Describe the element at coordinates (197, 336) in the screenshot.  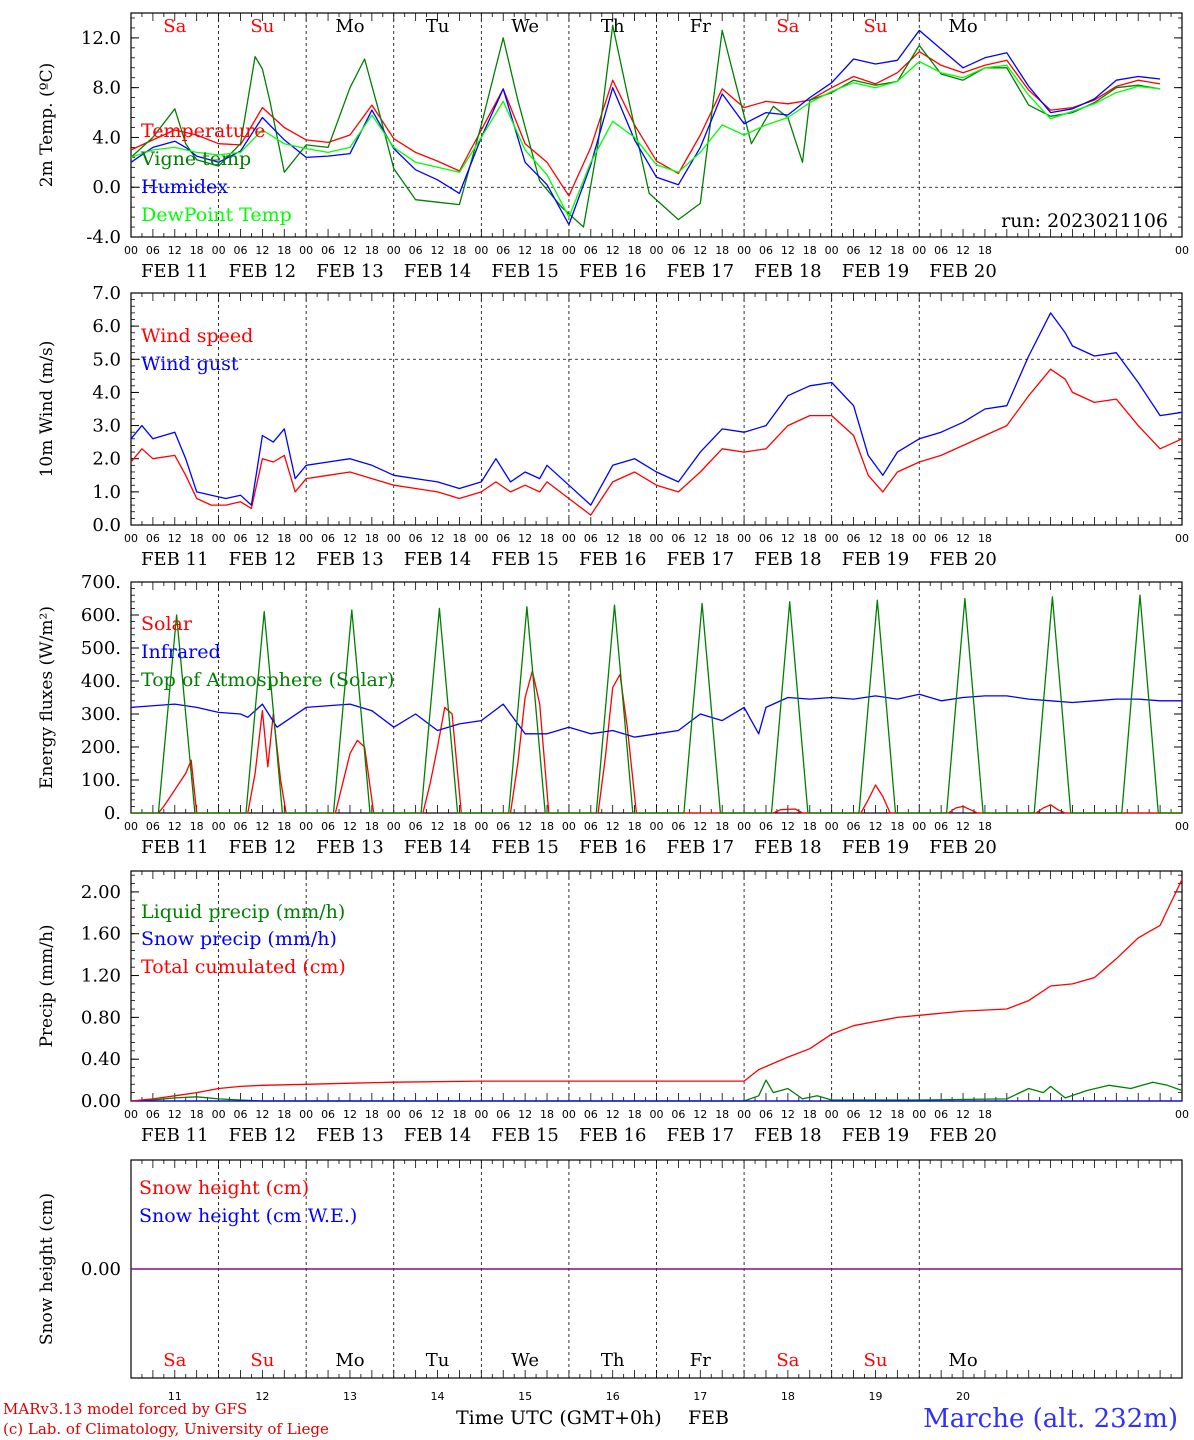
I see `legend-entry: Wind speed` at that location.